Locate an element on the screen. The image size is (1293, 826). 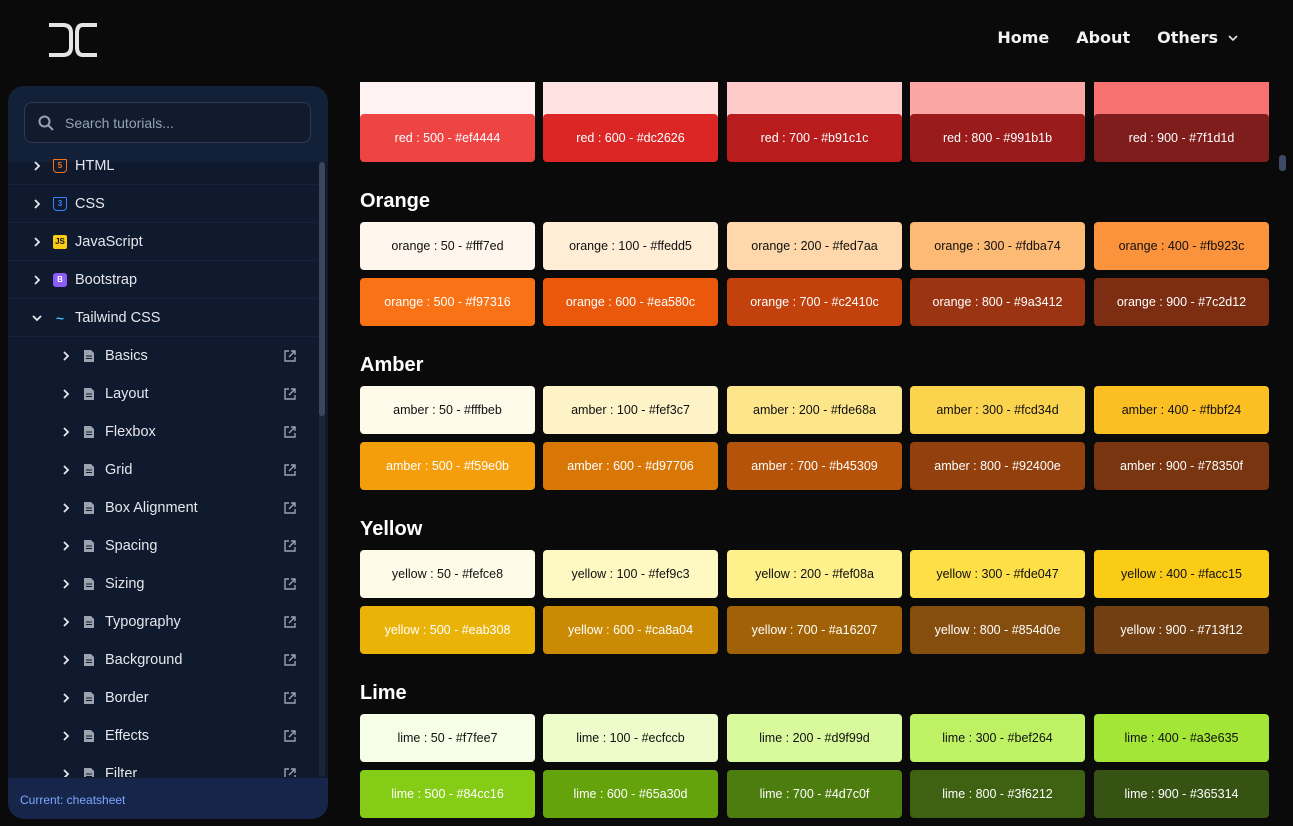
orange-swatch: orange : 800 - #9a3412 is located at coordinates (997, 302).